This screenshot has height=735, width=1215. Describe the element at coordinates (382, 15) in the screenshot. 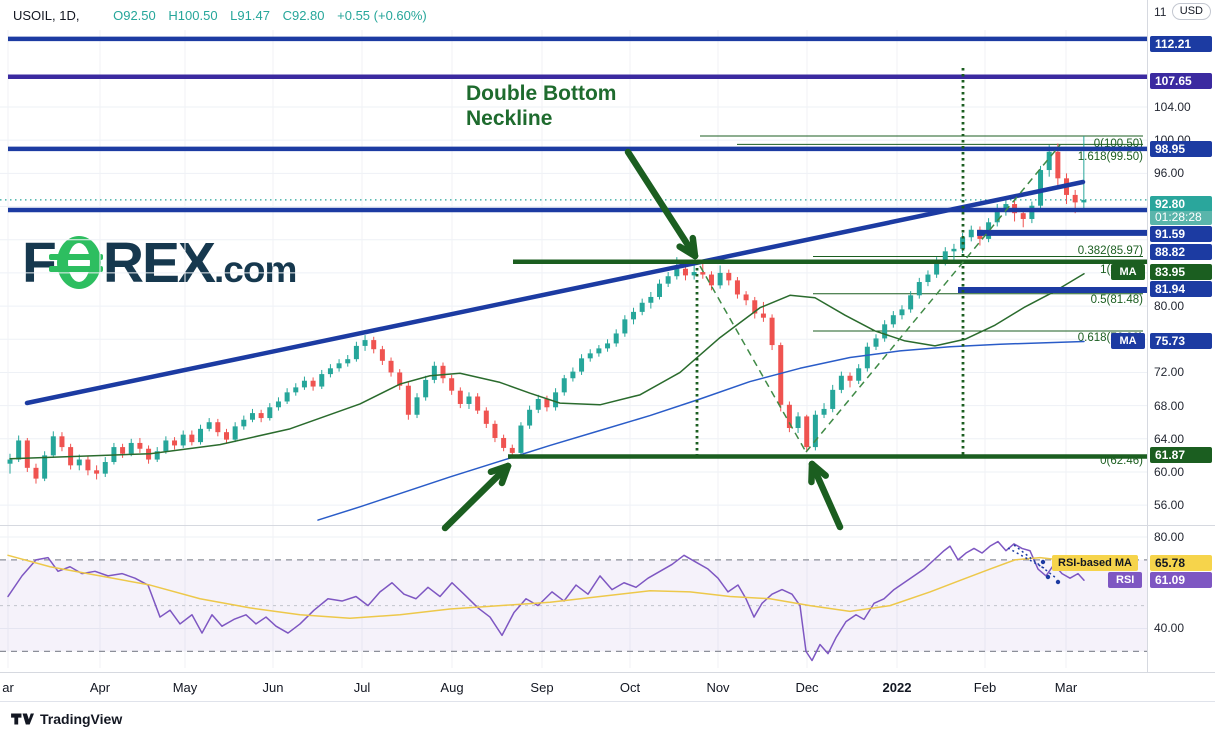

I see `change-value: +0.55 (+0.60%)` at that location.